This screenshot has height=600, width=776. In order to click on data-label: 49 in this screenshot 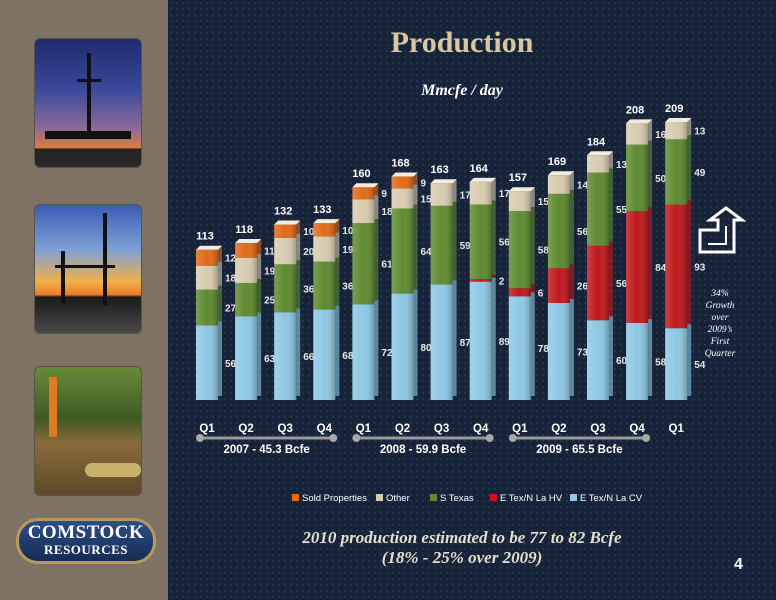, I will do `click(700, 173)`.